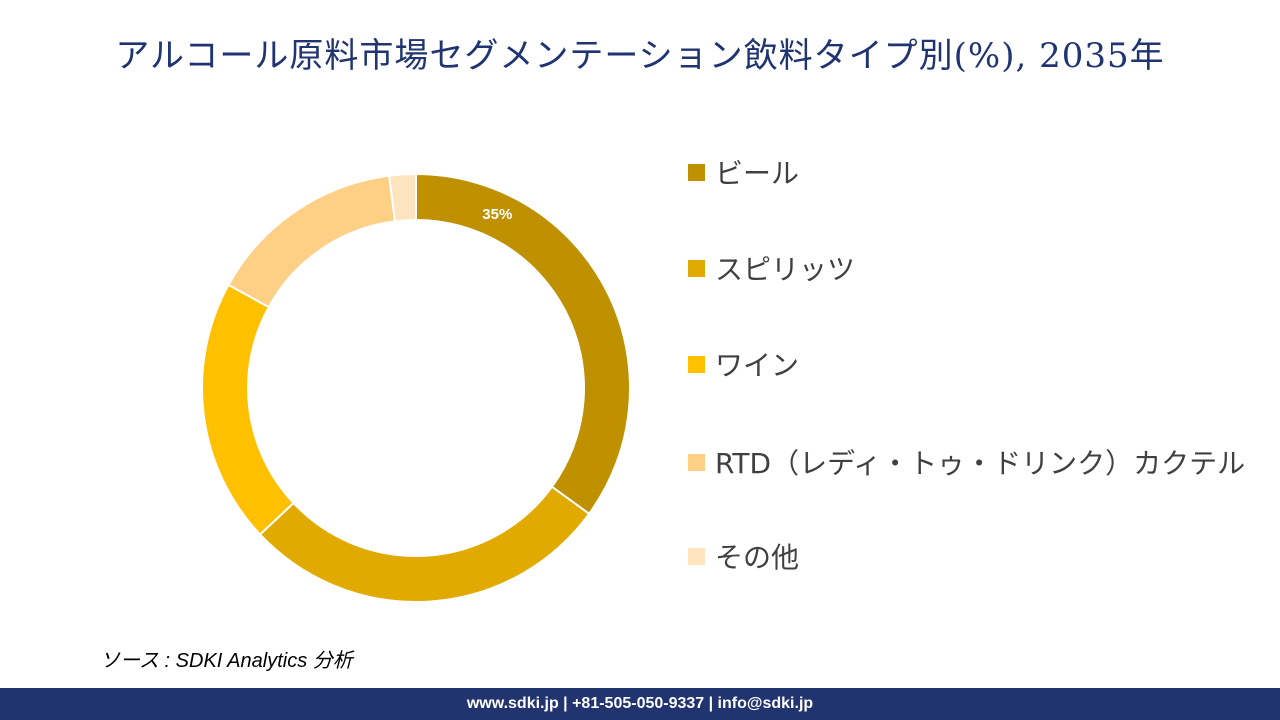 The image size is (1280, 720). Describe the element at coordinates (785, 269) in the screenshot. I see `legend-label: スピリッツ` at that location.